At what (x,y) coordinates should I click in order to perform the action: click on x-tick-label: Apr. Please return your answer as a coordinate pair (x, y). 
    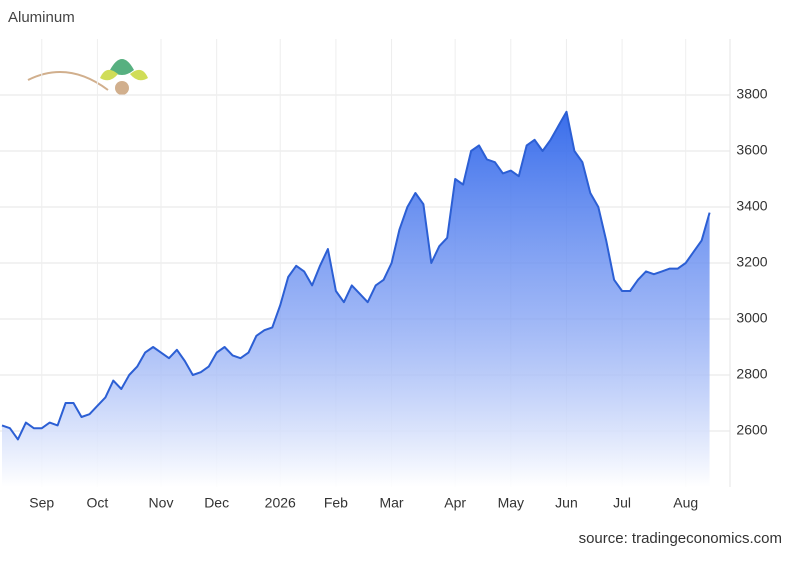
    Looking at the image, I should click on (455, 503).